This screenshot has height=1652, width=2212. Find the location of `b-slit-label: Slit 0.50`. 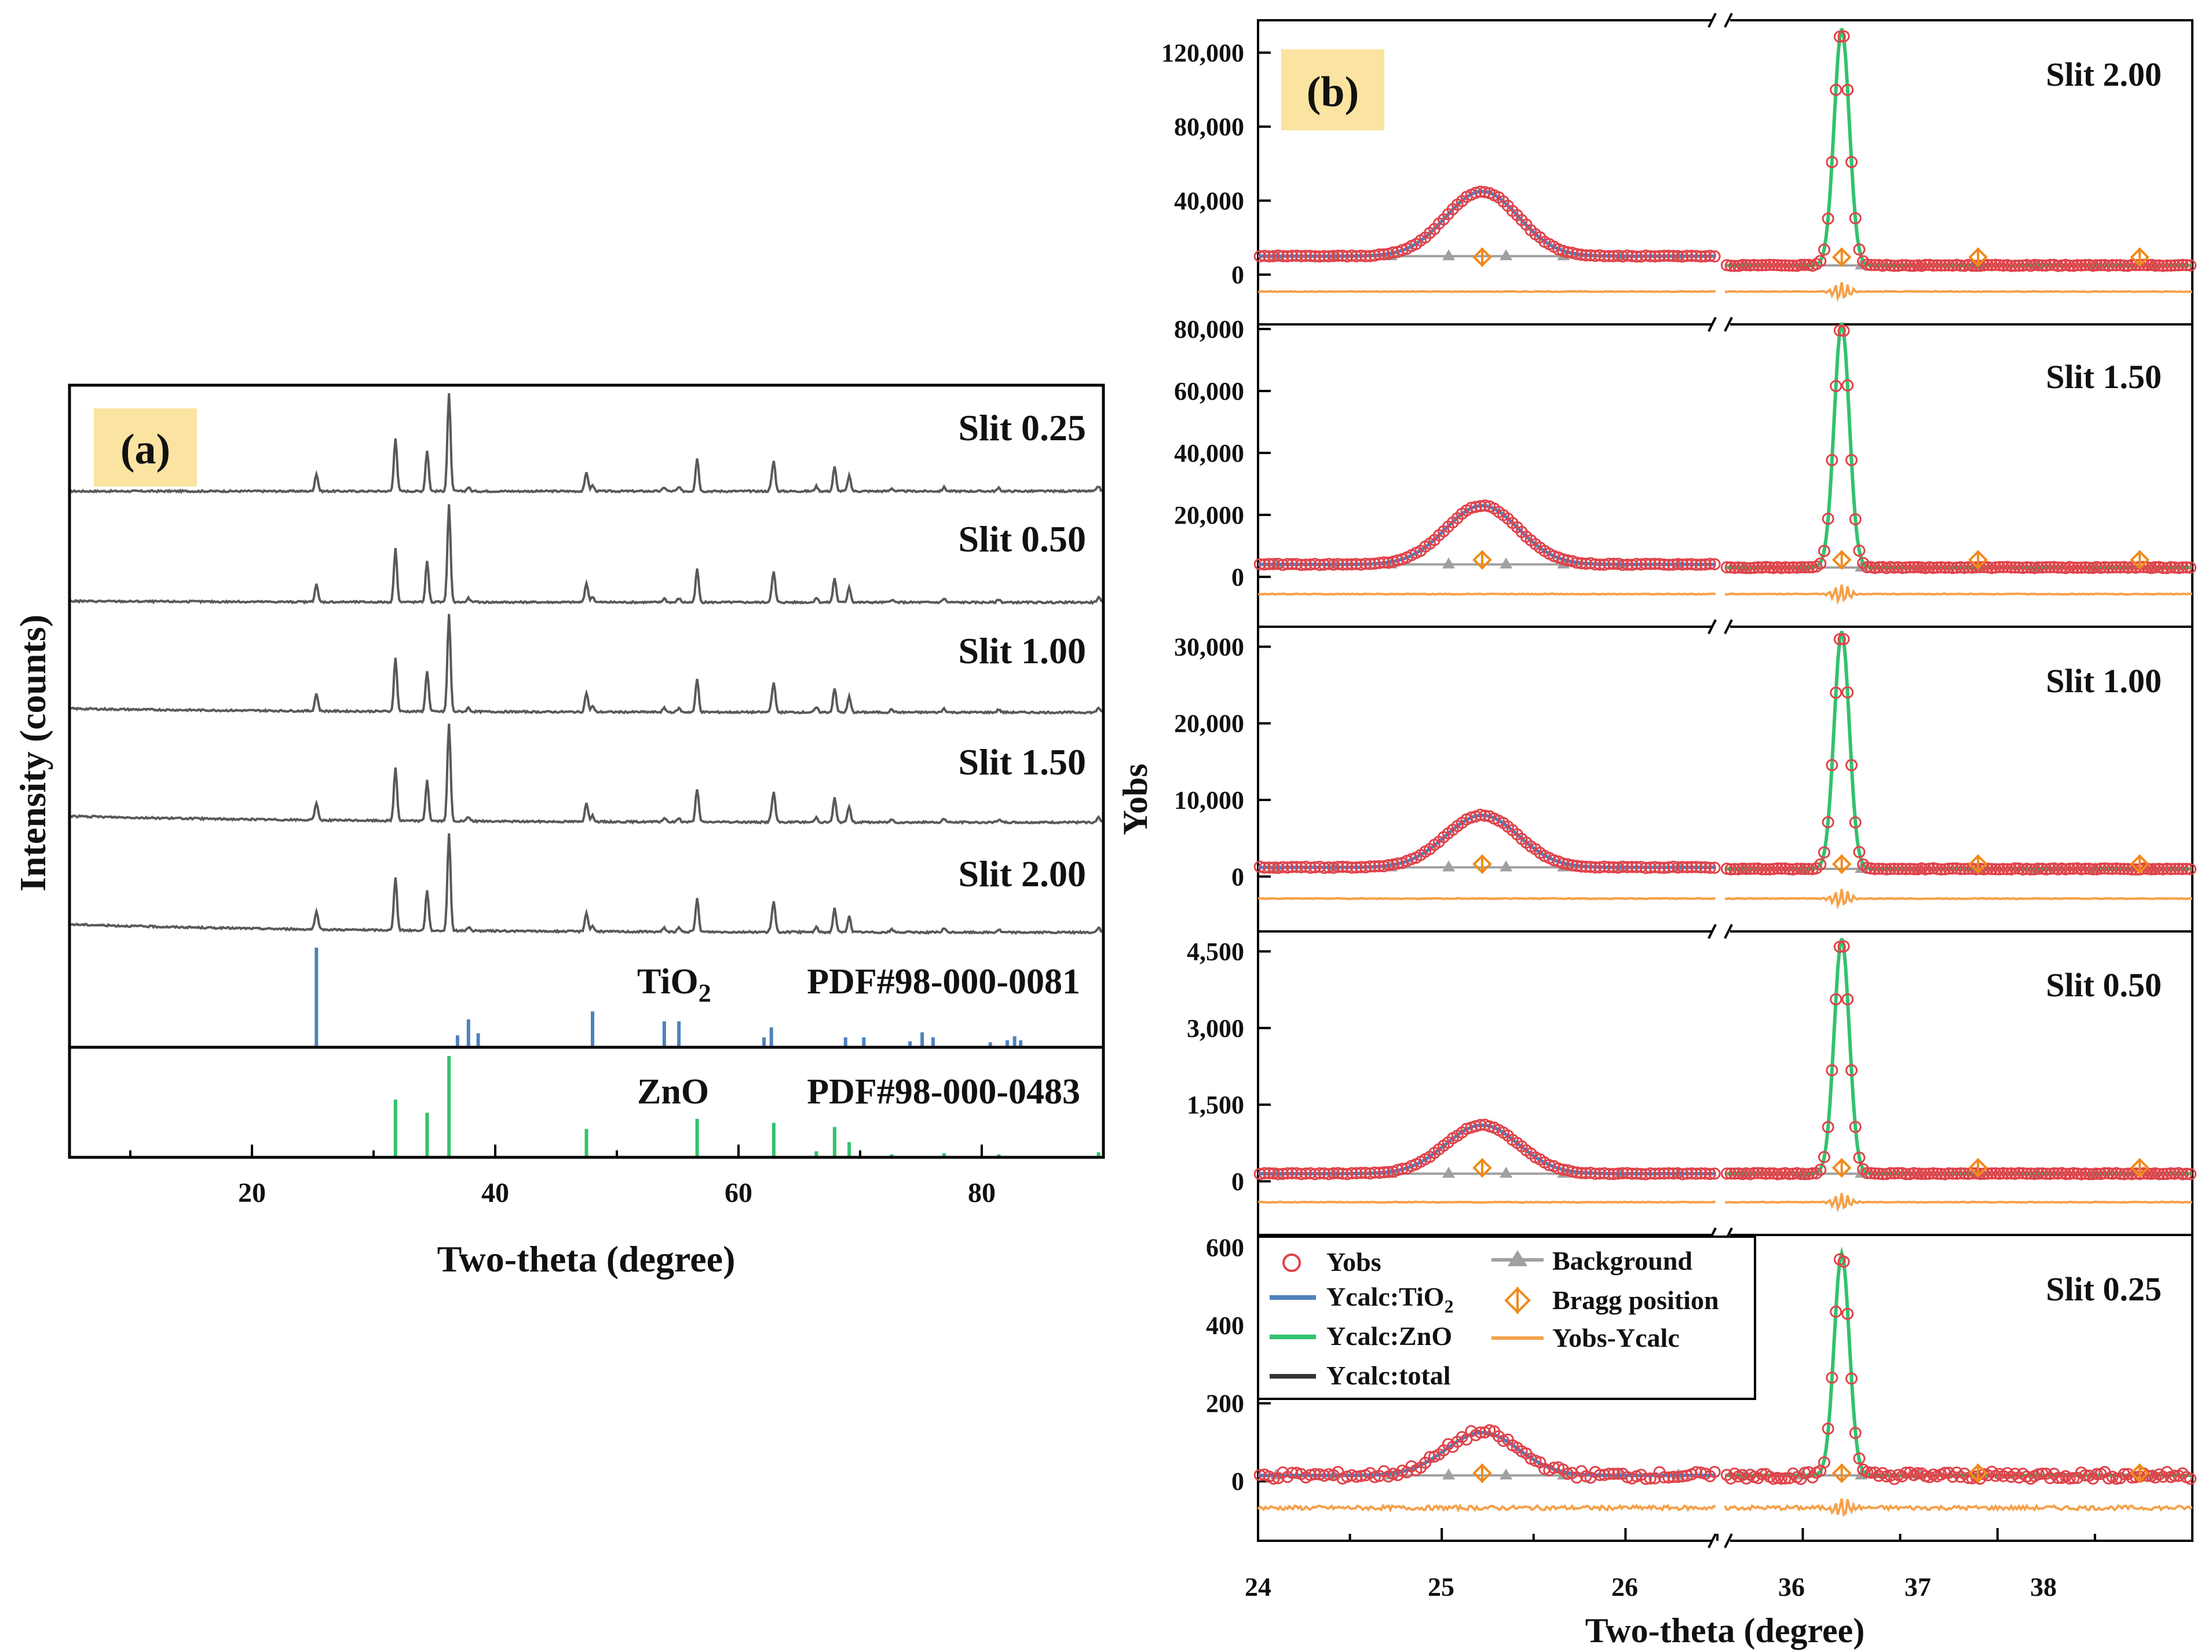

b-slit-label: Slit 0.50 is located at coordinates (2104, 985).